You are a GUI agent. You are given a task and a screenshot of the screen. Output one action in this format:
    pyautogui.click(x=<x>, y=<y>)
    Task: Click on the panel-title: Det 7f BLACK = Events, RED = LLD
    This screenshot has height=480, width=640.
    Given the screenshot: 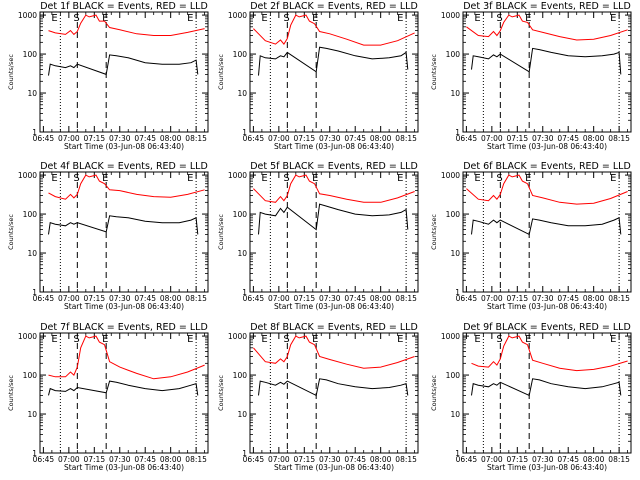 What is the action you would take?
    pyautogui.click(x=124, y=327)
    